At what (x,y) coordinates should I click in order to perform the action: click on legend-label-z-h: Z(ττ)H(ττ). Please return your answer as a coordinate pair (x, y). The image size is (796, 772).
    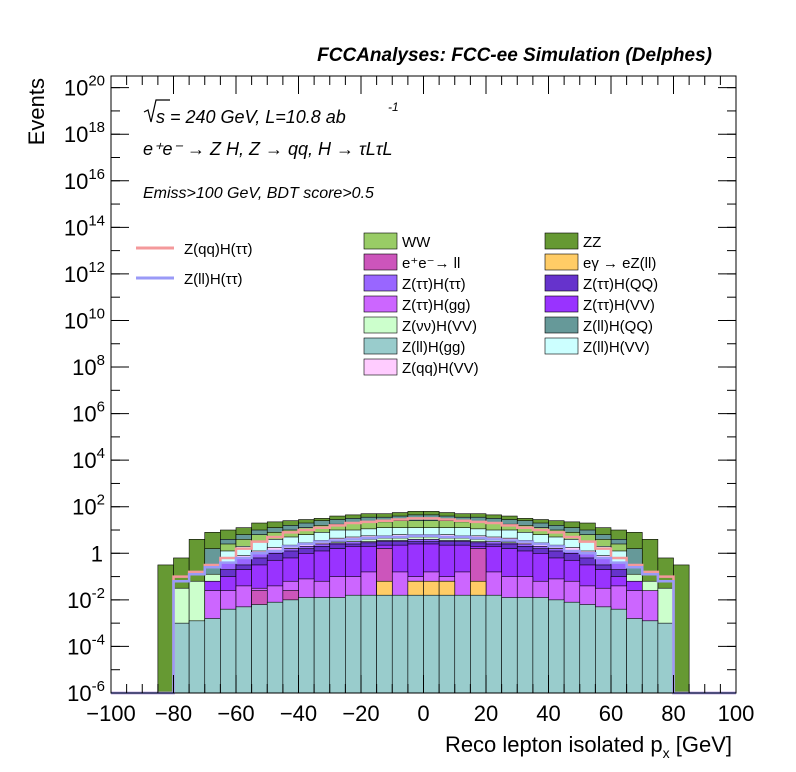
    Looking at the image, I should click on (434, 284).